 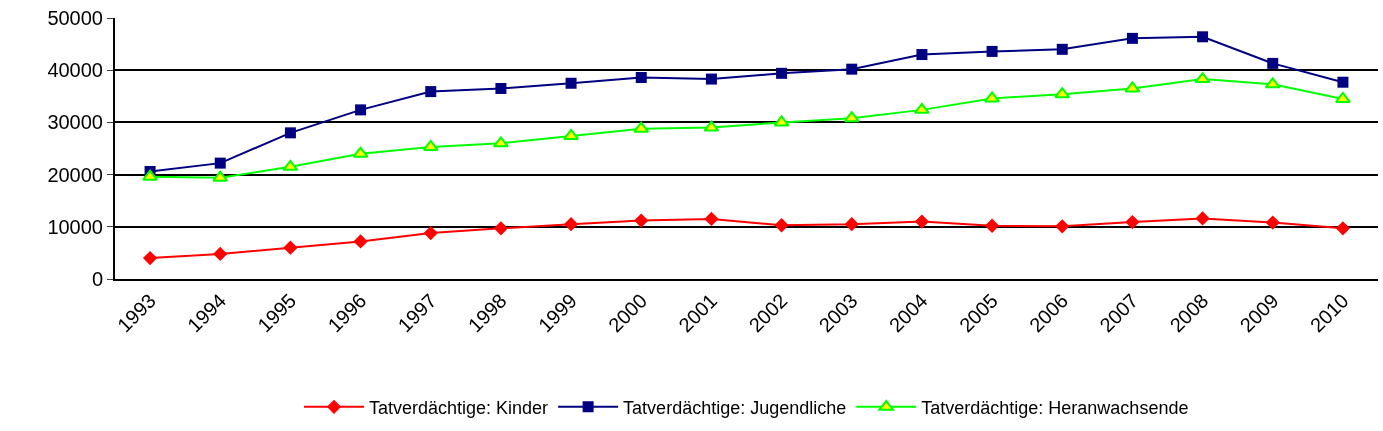 I want to click on y-tick-label: 30000, so click(x=75, y=122).